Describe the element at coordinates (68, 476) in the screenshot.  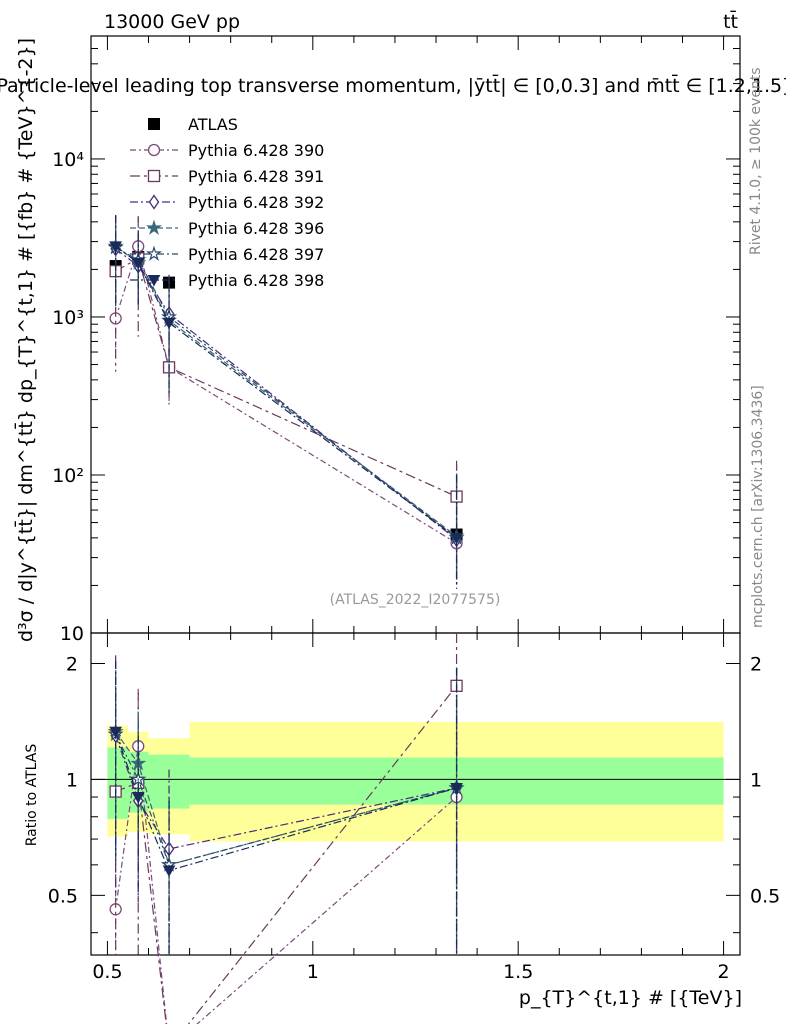
I see `y-tick-label: 10²` at that location.